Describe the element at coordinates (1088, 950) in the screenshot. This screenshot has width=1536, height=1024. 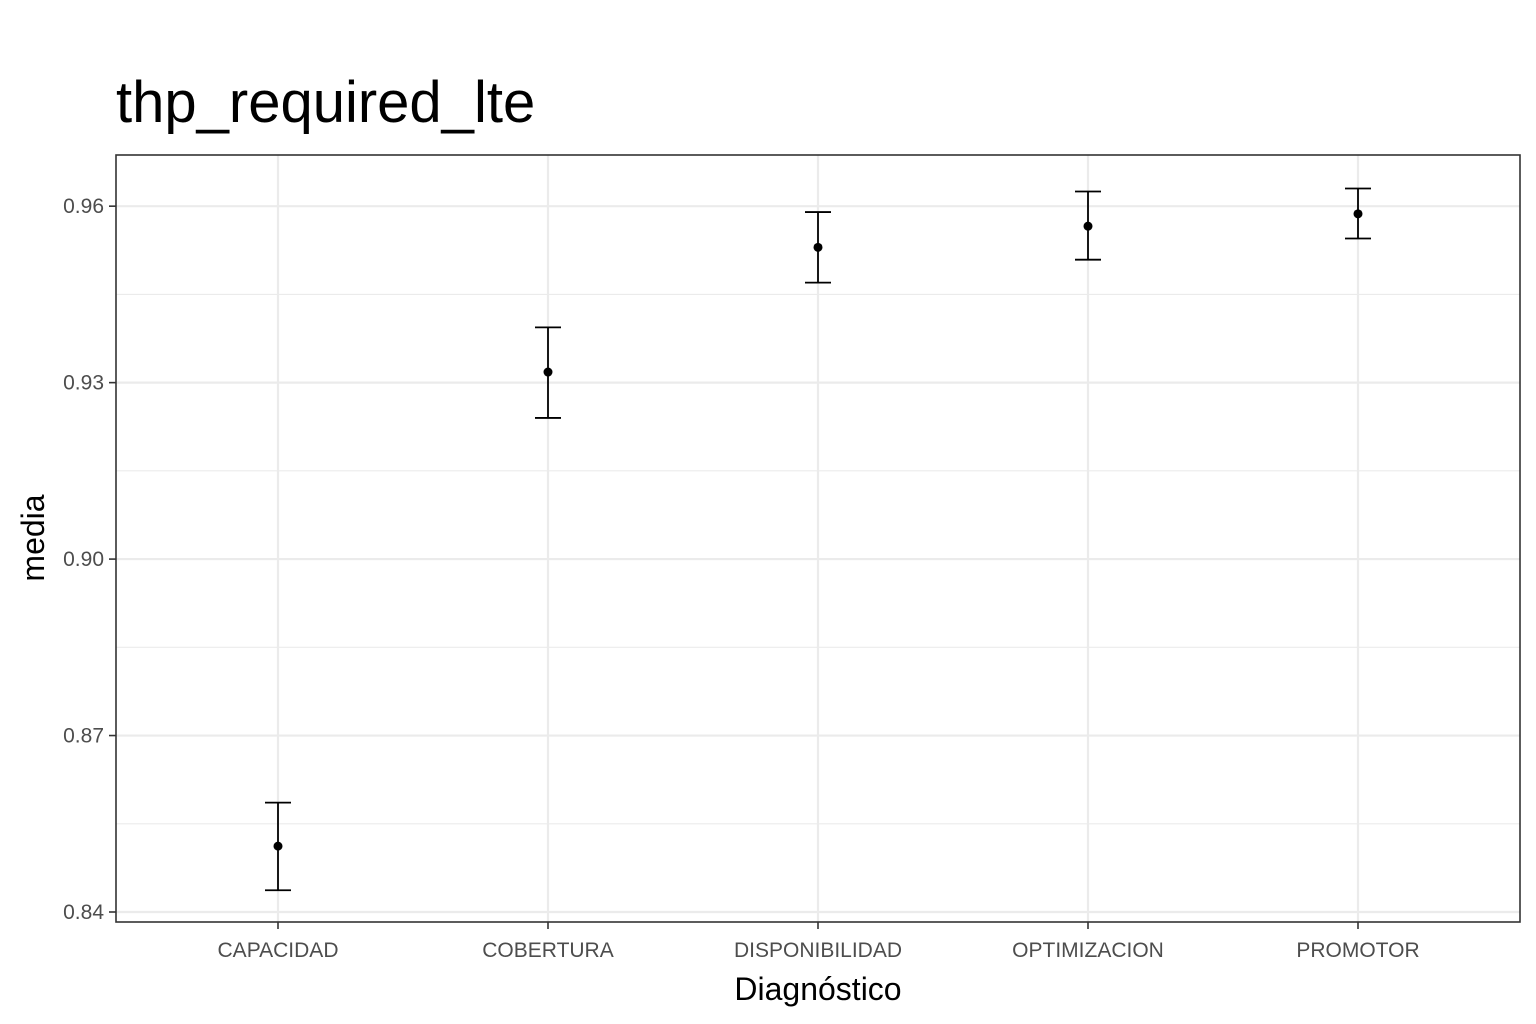
I see `x-tick-label: OPTIMIZACION` at that location.